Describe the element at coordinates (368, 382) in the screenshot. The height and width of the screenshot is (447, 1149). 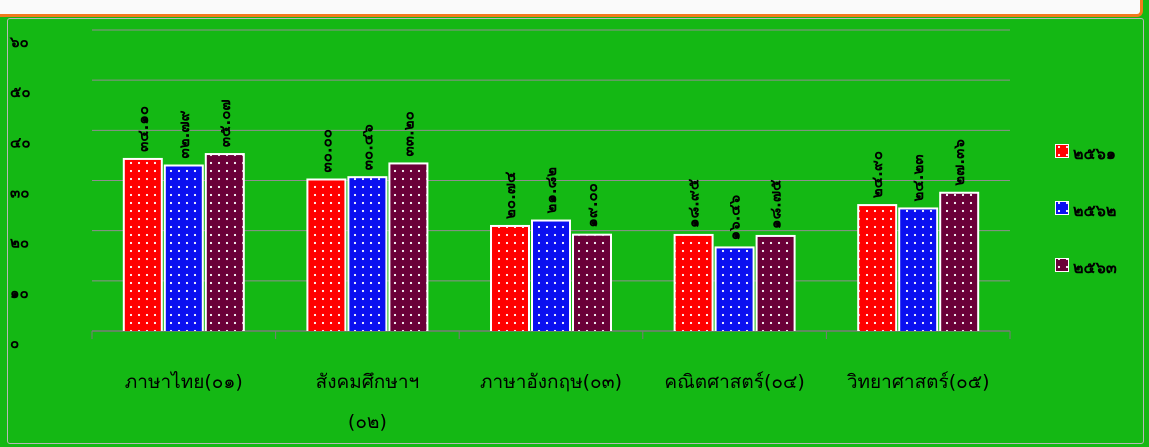
I see `x-tick-label: สังคมศึกษาฯ` at that location.